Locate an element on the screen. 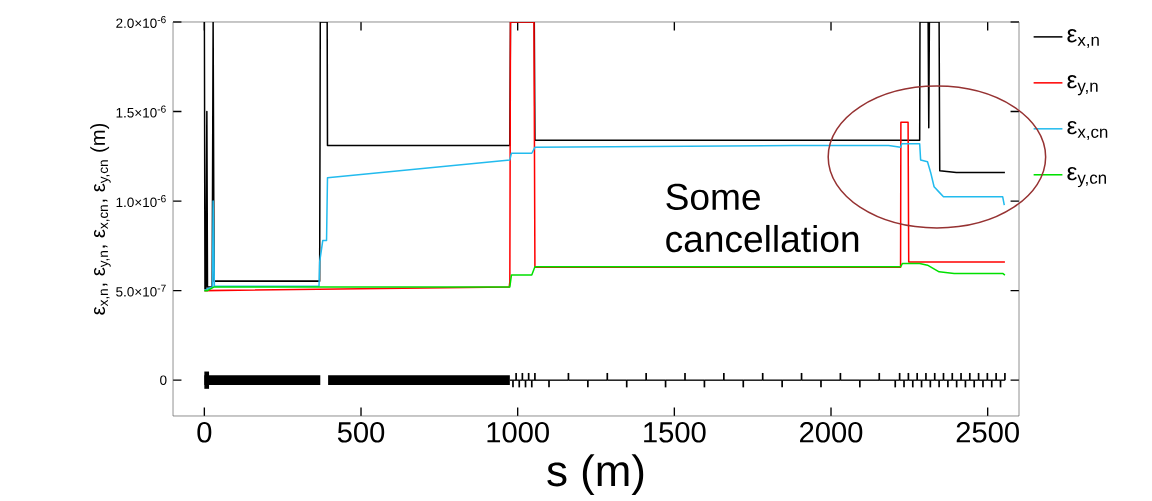 Image resolution: width=1152 pixels, height=501 pixels. x-tick-label: 500 is located at coordinates (361, 432).